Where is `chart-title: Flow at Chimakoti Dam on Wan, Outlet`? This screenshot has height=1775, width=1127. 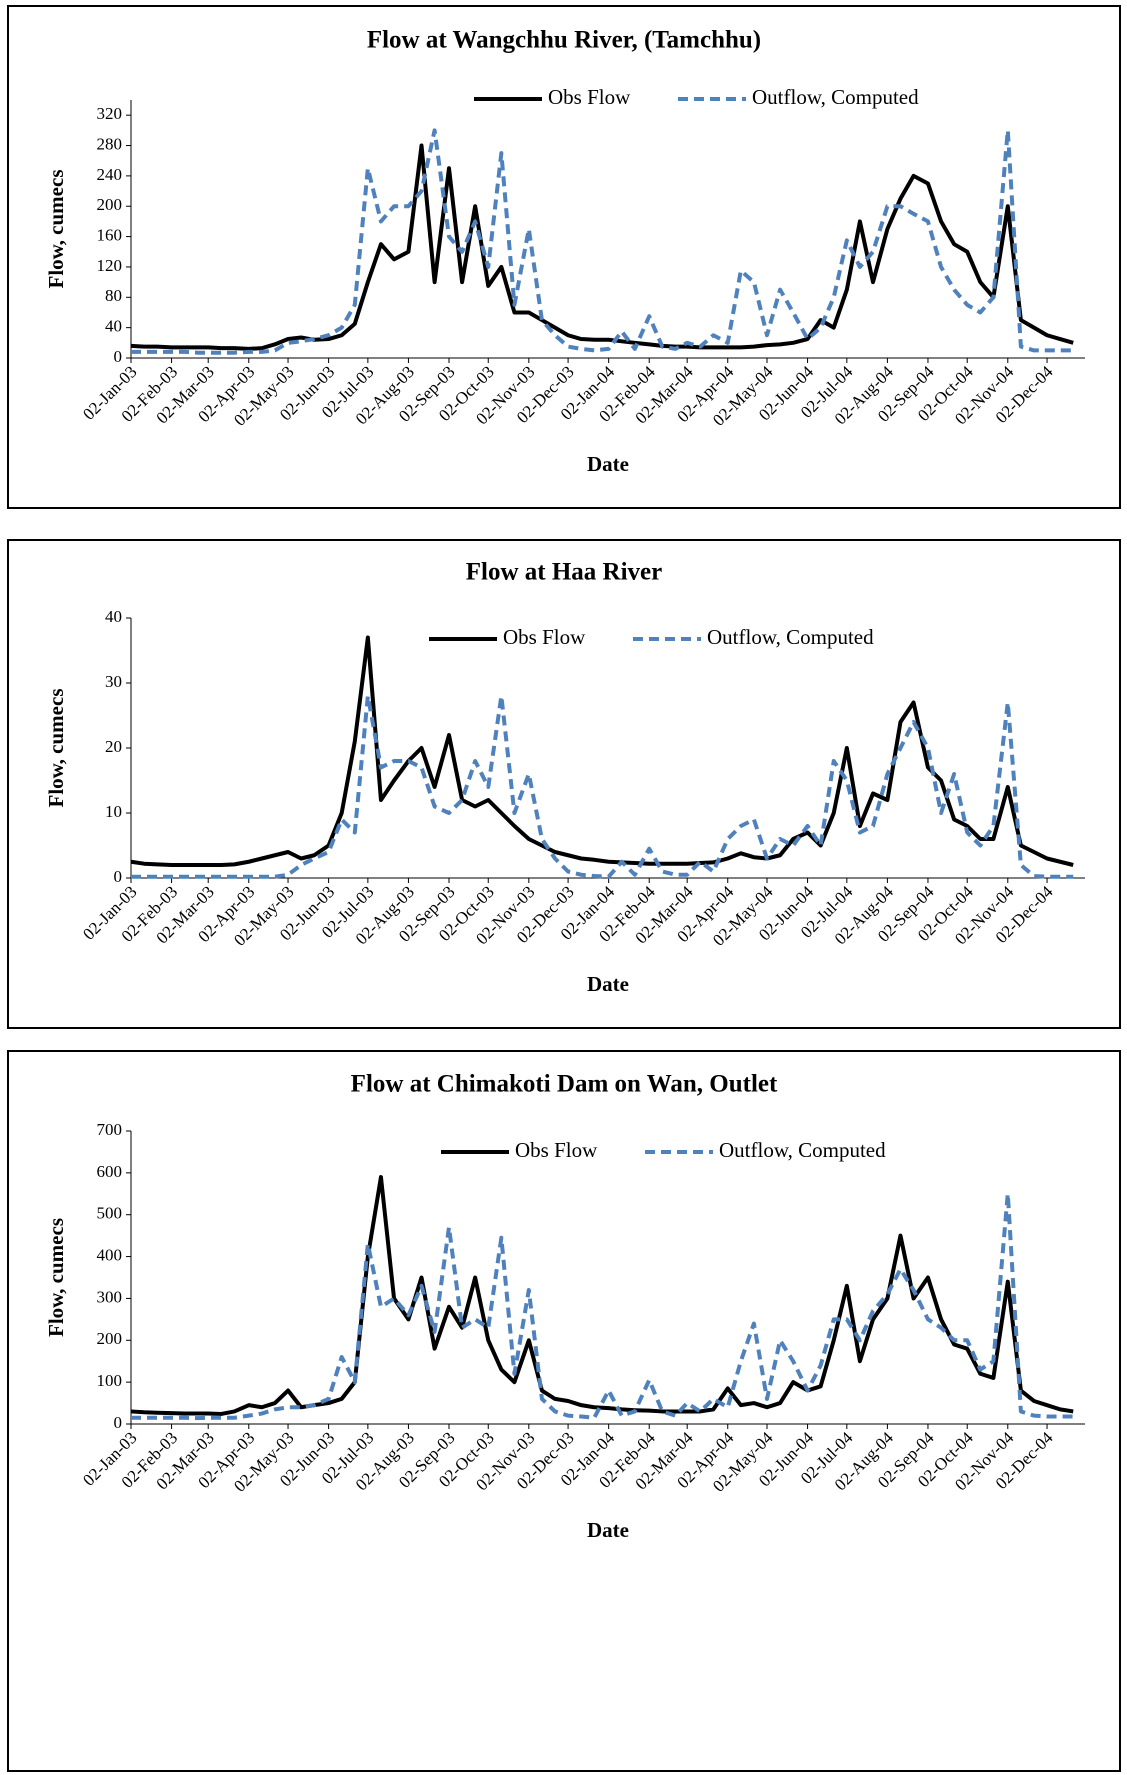
chart-title: Flow at Chimakoti Dam on Wan, Outlet is located at coordinates (564, 1084).